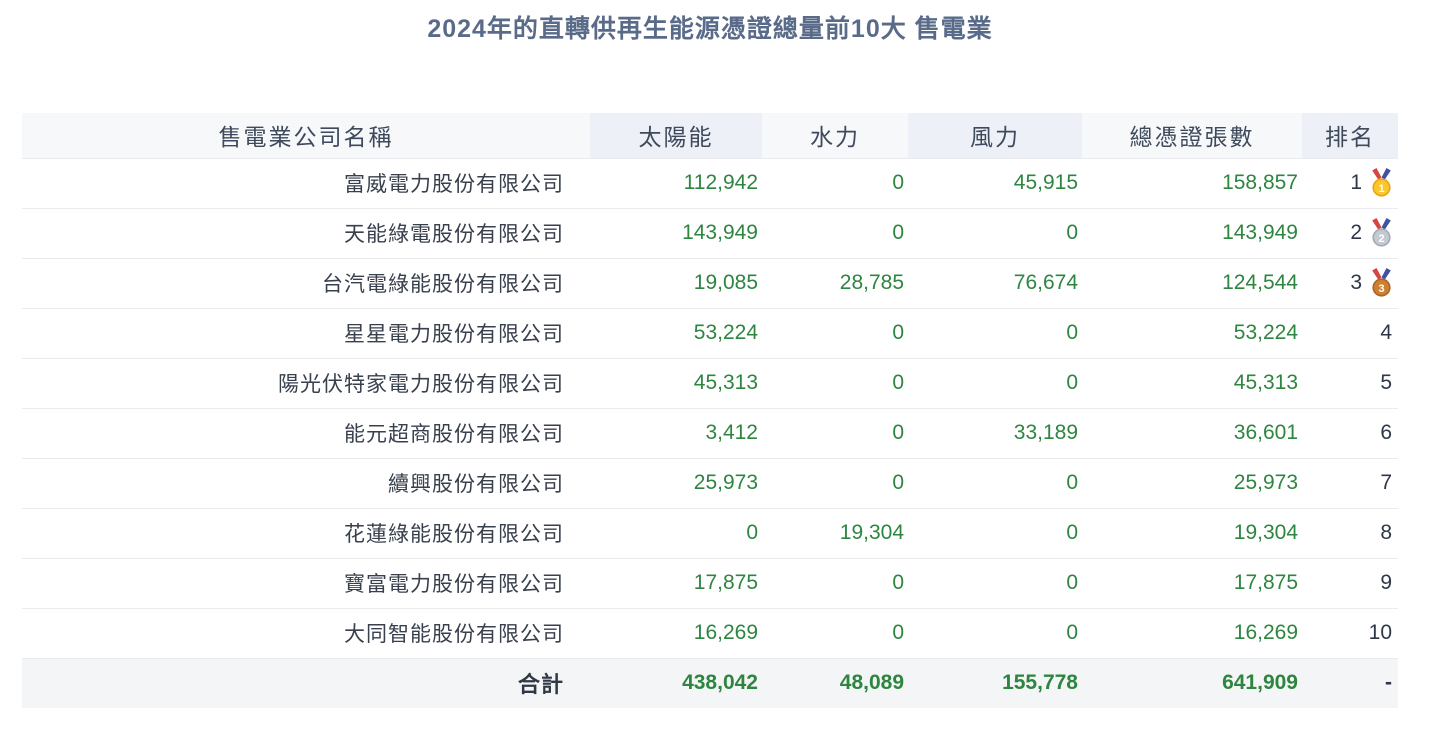  I want to click on rank-cell: 7, so click(1350, 482).